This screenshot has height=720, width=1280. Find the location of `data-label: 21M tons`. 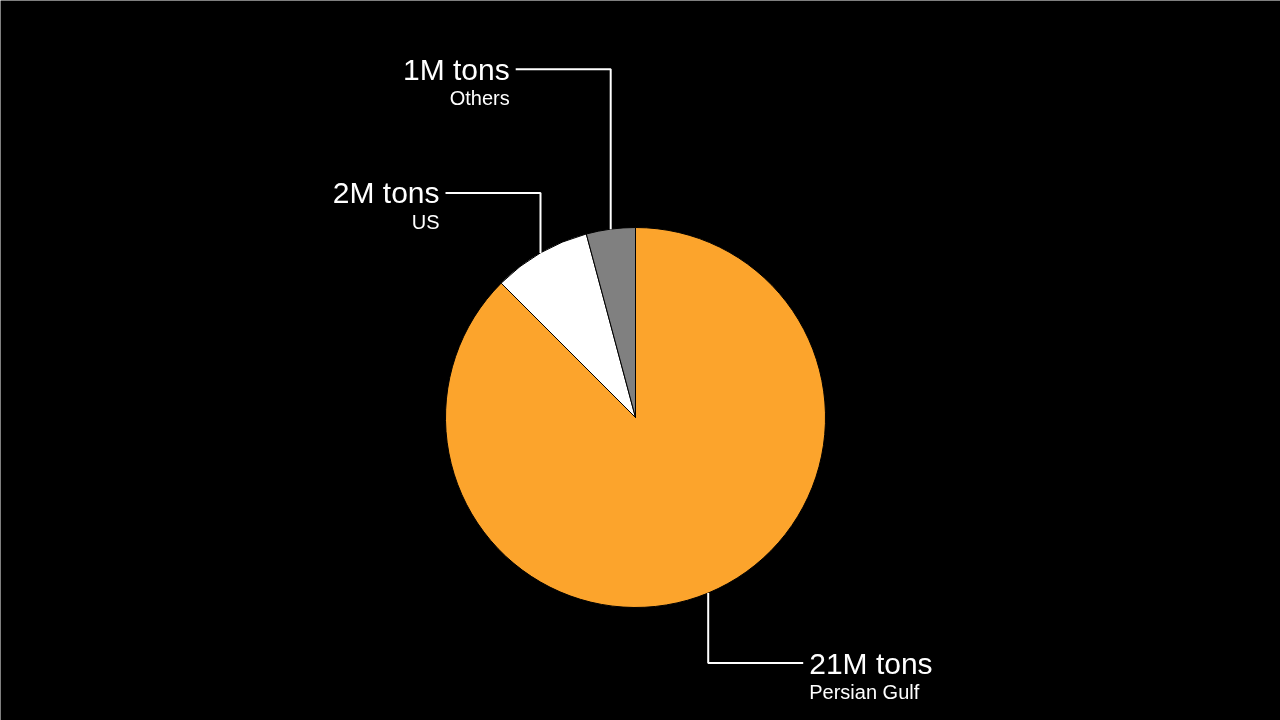

data-label: 21M tons is located at coordinates (871, 663).